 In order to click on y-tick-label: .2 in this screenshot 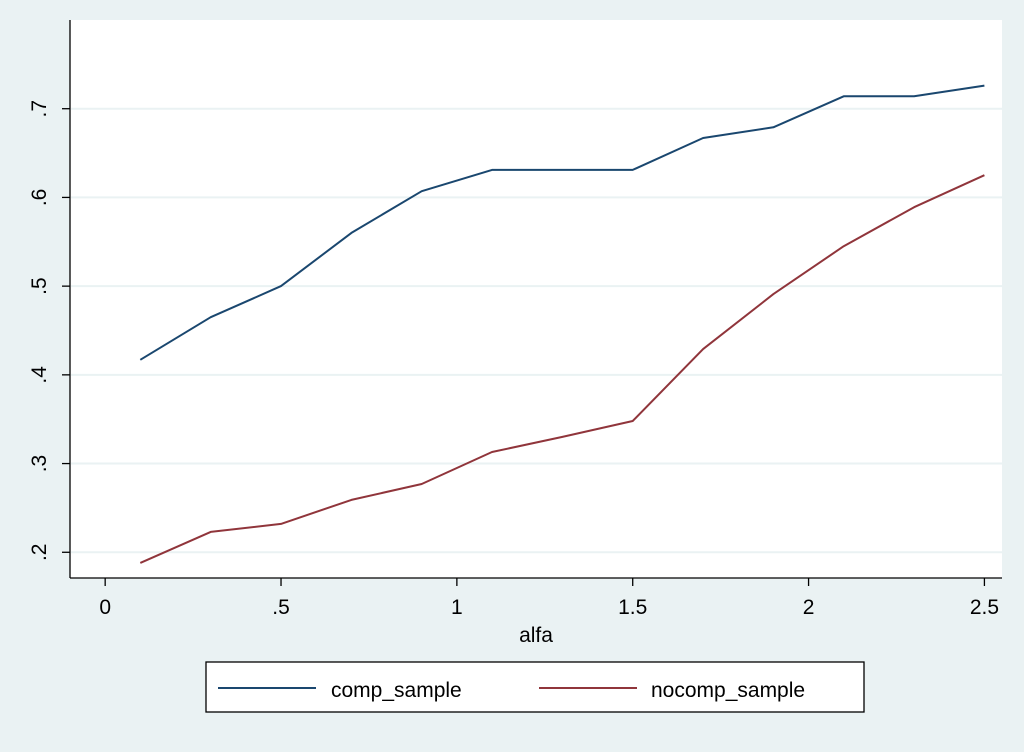, I will do `click(39, 553)`.